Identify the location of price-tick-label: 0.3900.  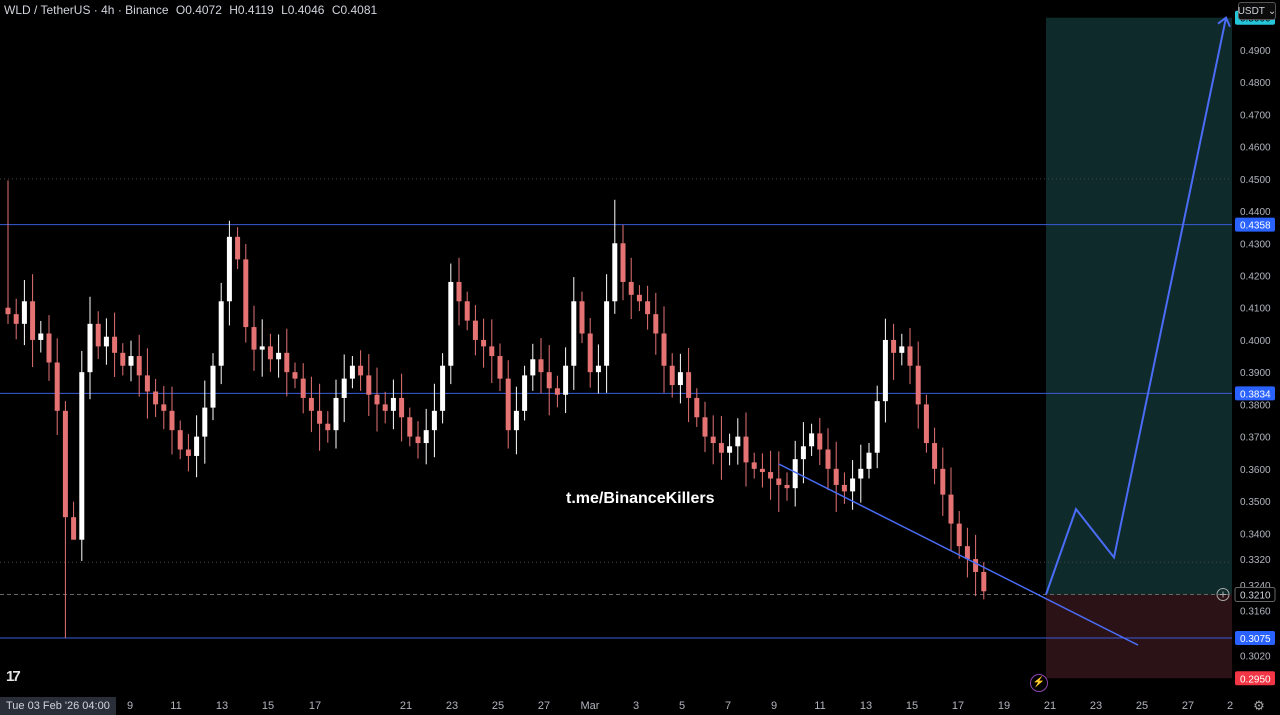
(1255, 373).